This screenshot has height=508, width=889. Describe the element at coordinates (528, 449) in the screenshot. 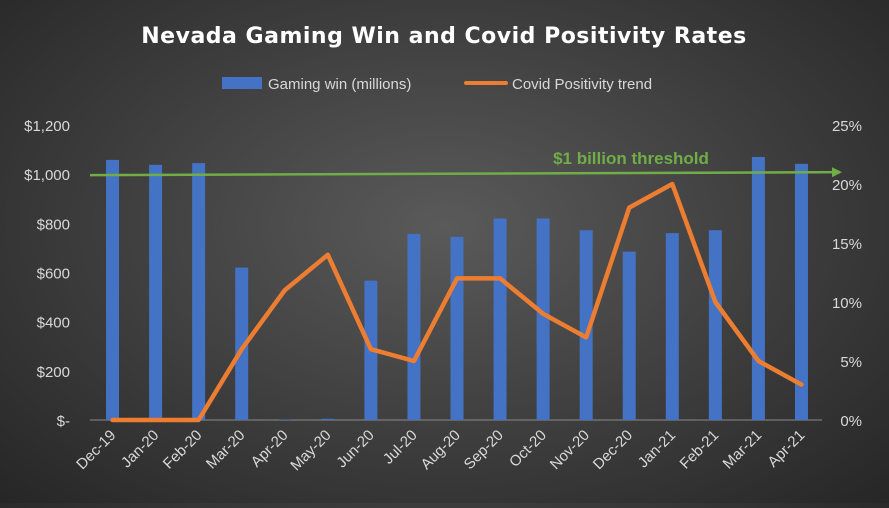

I see `x-axis-tick-label: Oct-20` at that location.